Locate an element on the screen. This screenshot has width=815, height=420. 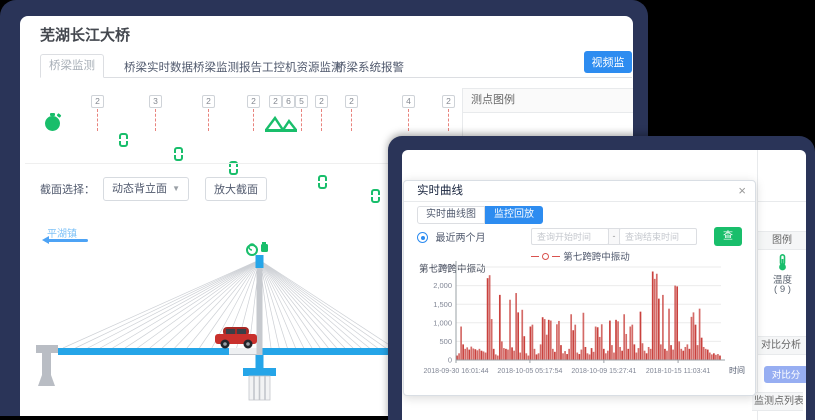
legend-panel: 测点图例 is located at coordinates (547, 139).